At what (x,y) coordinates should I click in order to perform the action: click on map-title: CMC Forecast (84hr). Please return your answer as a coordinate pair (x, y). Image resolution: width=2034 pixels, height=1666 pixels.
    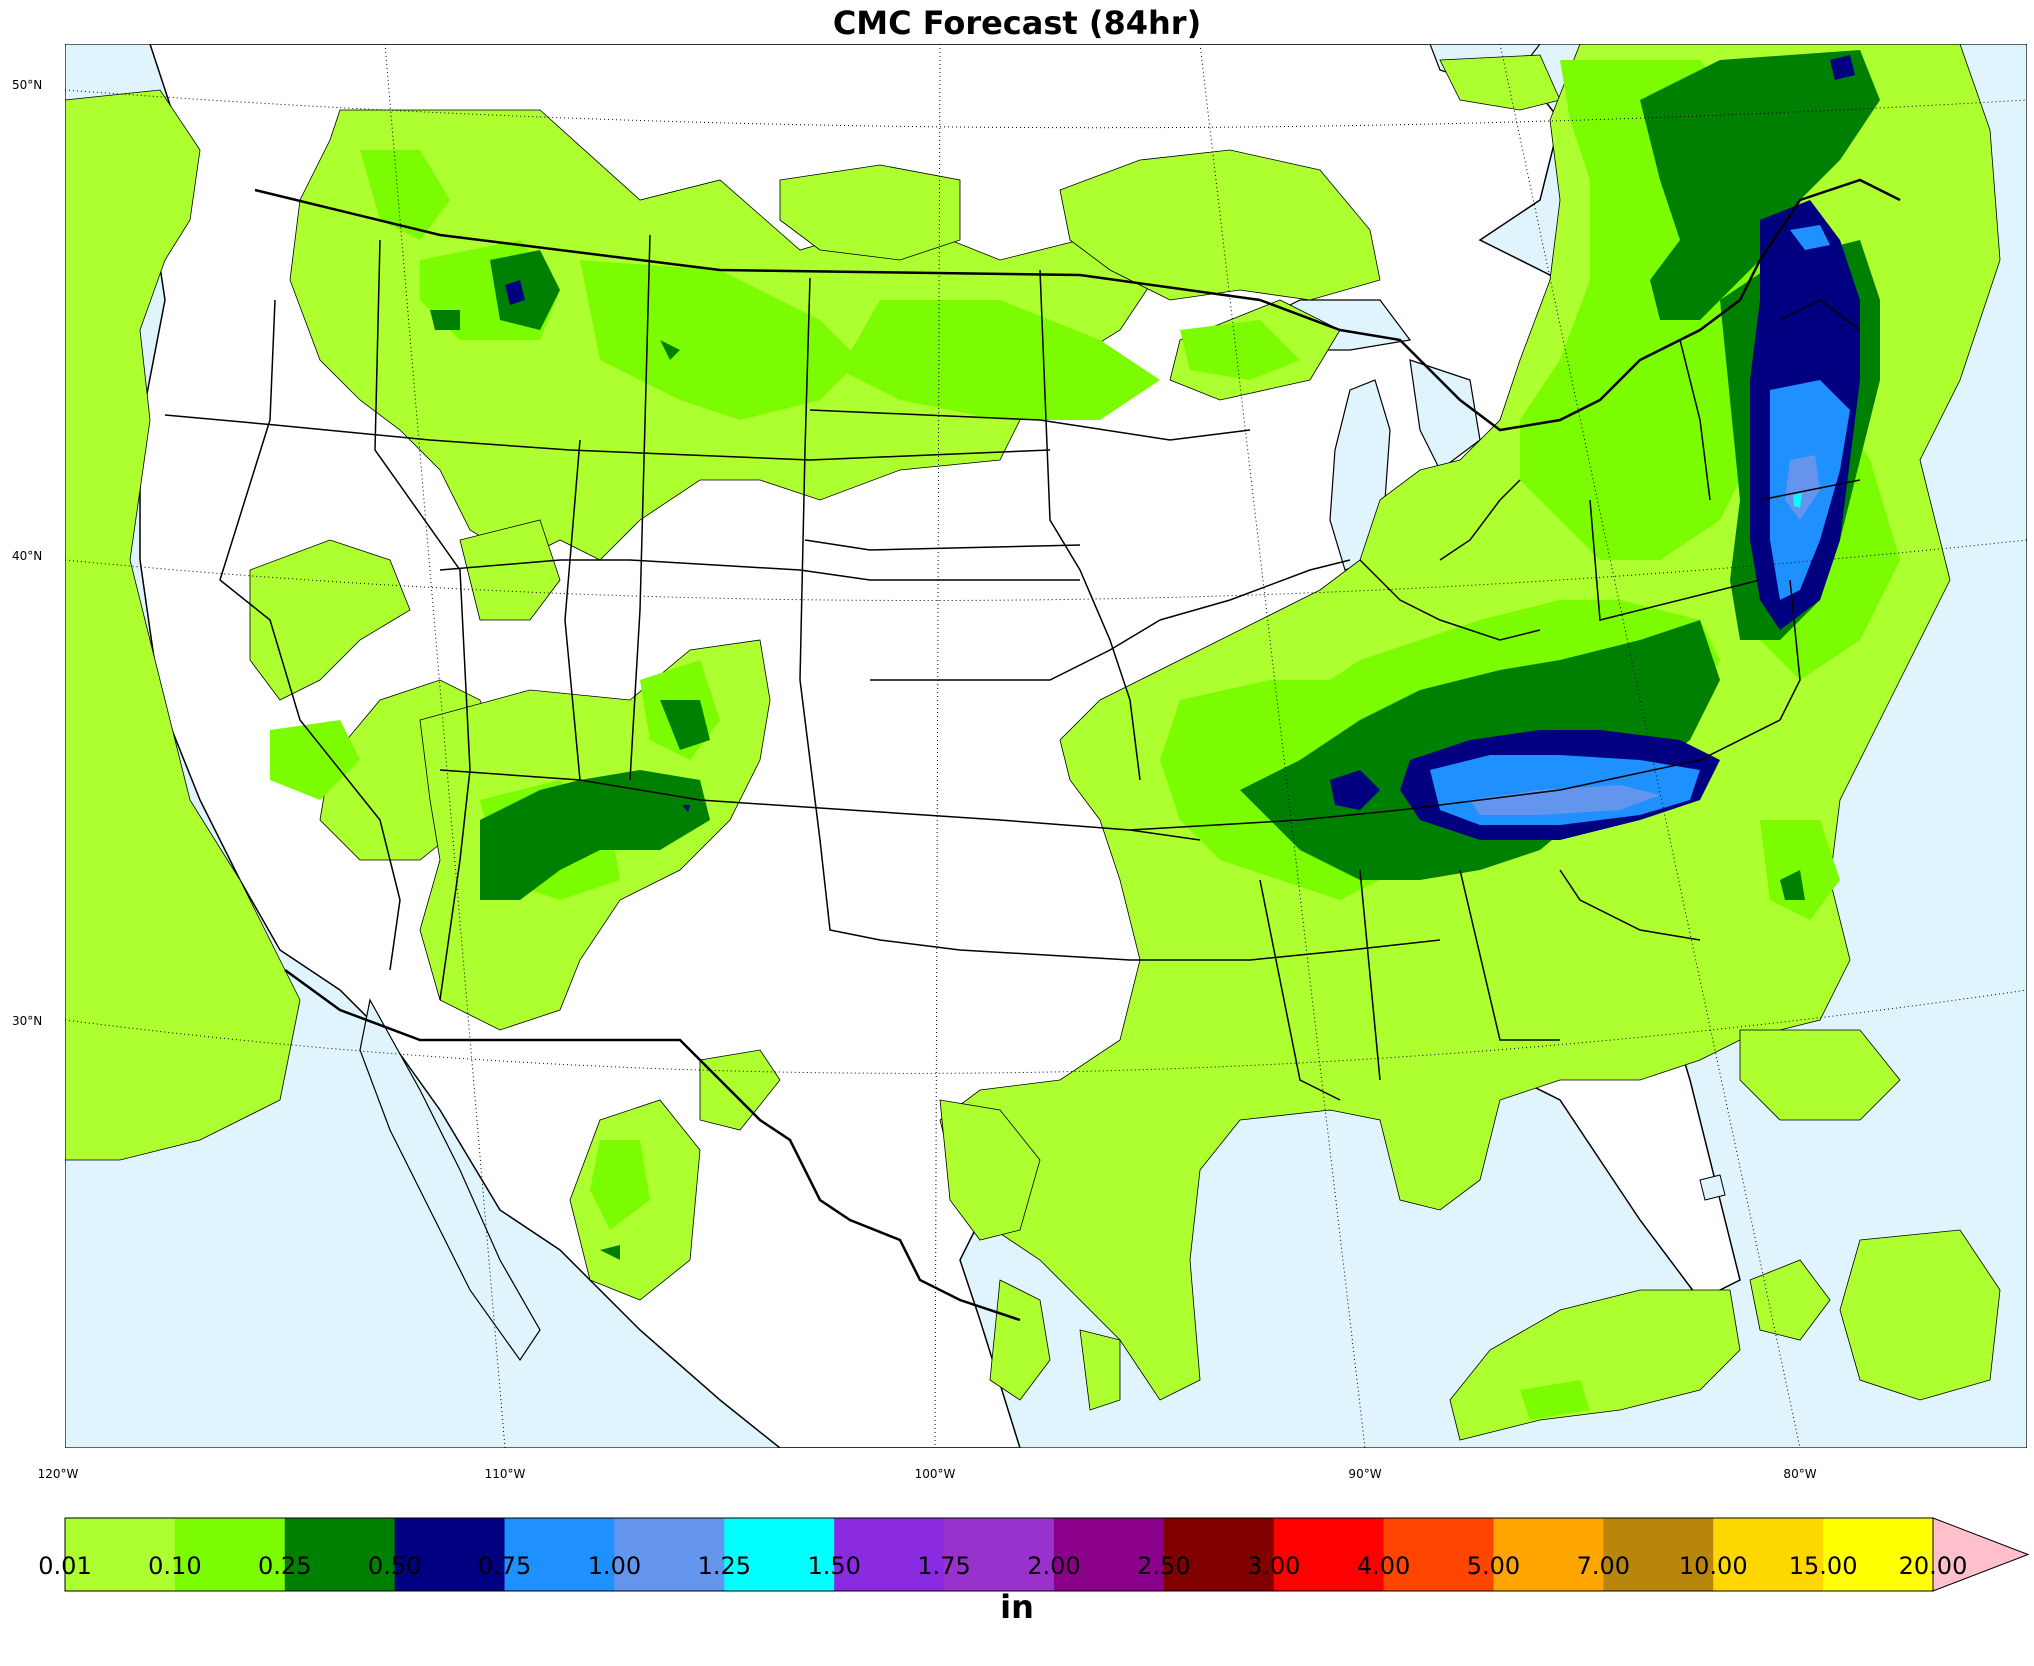
    Looking at the image, I should click on (1017, 23).